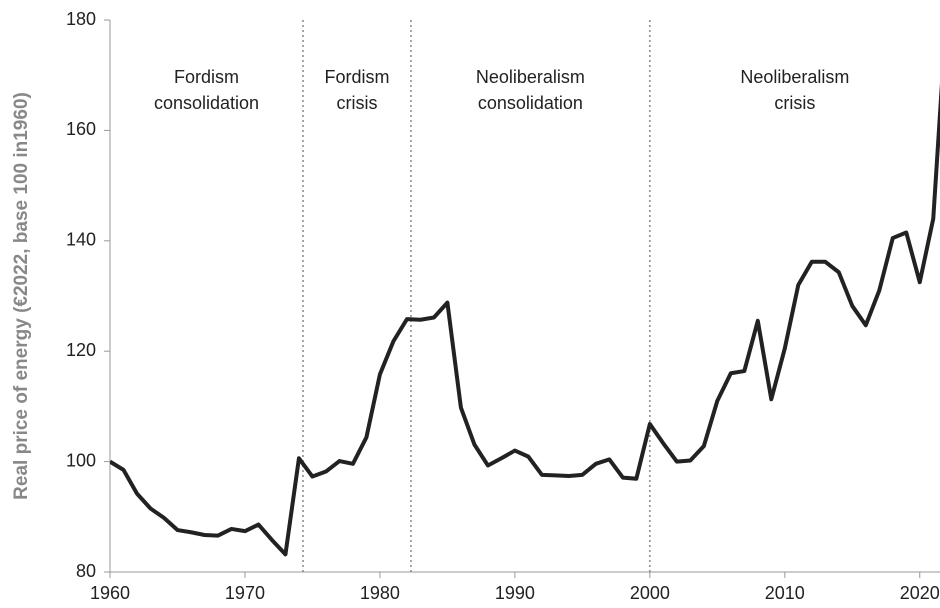 This screenshot has width=940, height=608. I want to click on x-tick-label: 2010, so click(785, 593).